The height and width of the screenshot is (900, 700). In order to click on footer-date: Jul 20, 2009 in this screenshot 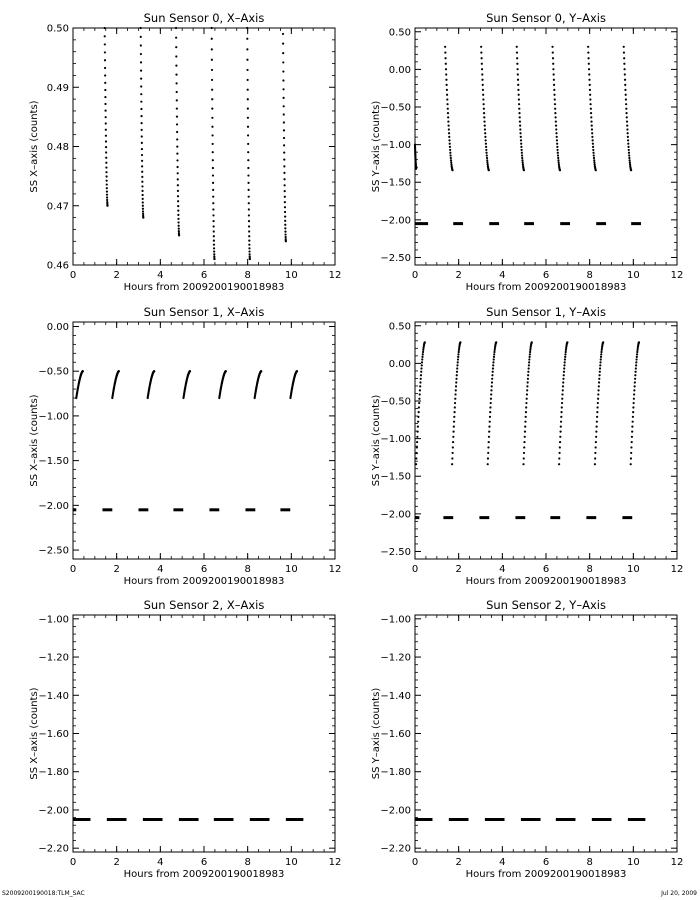, I will do `click(679, 893)`.